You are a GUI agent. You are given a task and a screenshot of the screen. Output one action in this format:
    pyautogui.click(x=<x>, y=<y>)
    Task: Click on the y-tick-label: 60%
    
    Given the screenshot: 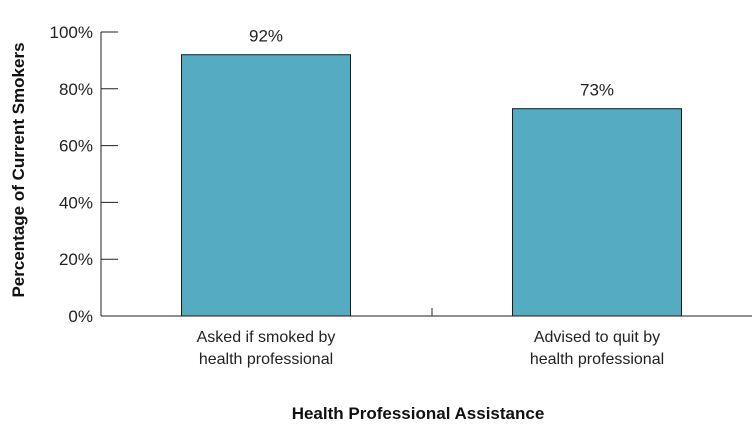 What is the action you would take?
    pyautogui.click(x=76, y=146)
    